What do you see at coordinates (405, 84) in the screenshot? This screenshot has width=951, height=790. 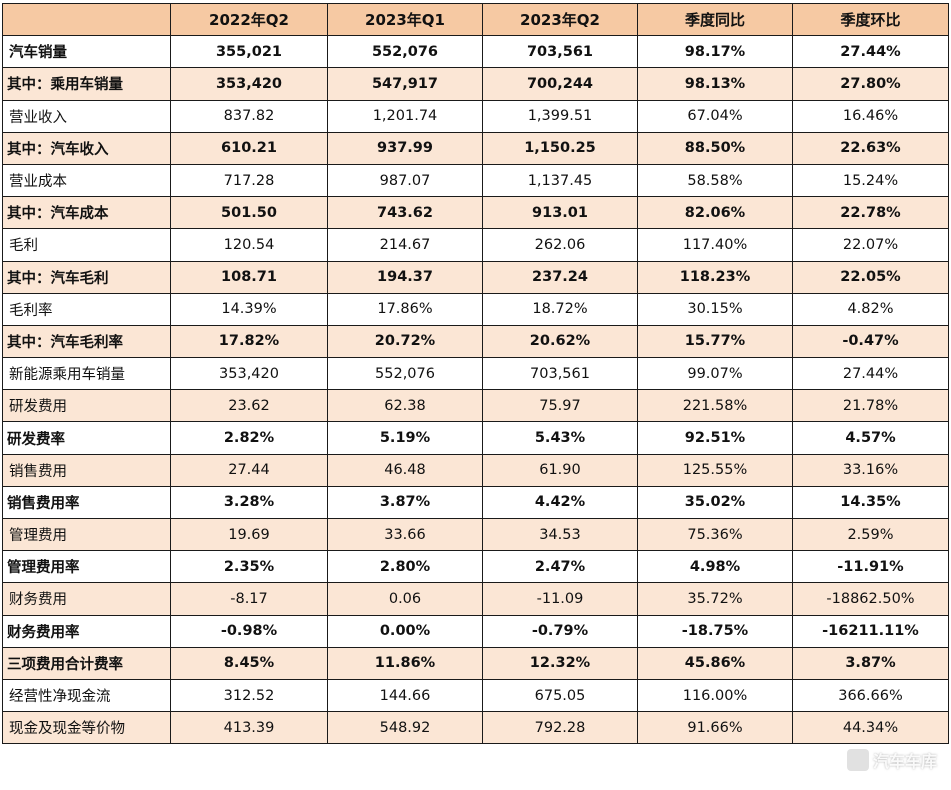 I see `table-cell: 547,917` at bounding box center [405, 84].